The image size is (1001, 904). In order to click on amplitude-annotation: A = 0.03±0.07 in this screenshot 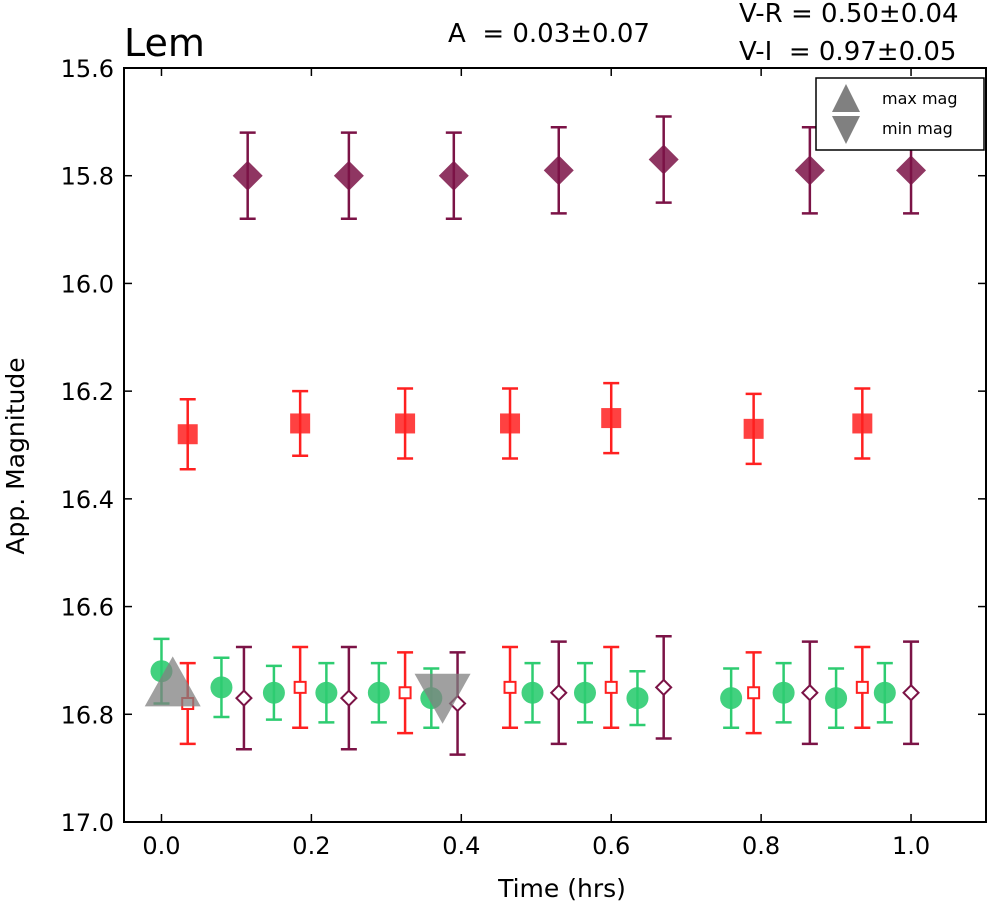, I will do `click(549, 34)`.